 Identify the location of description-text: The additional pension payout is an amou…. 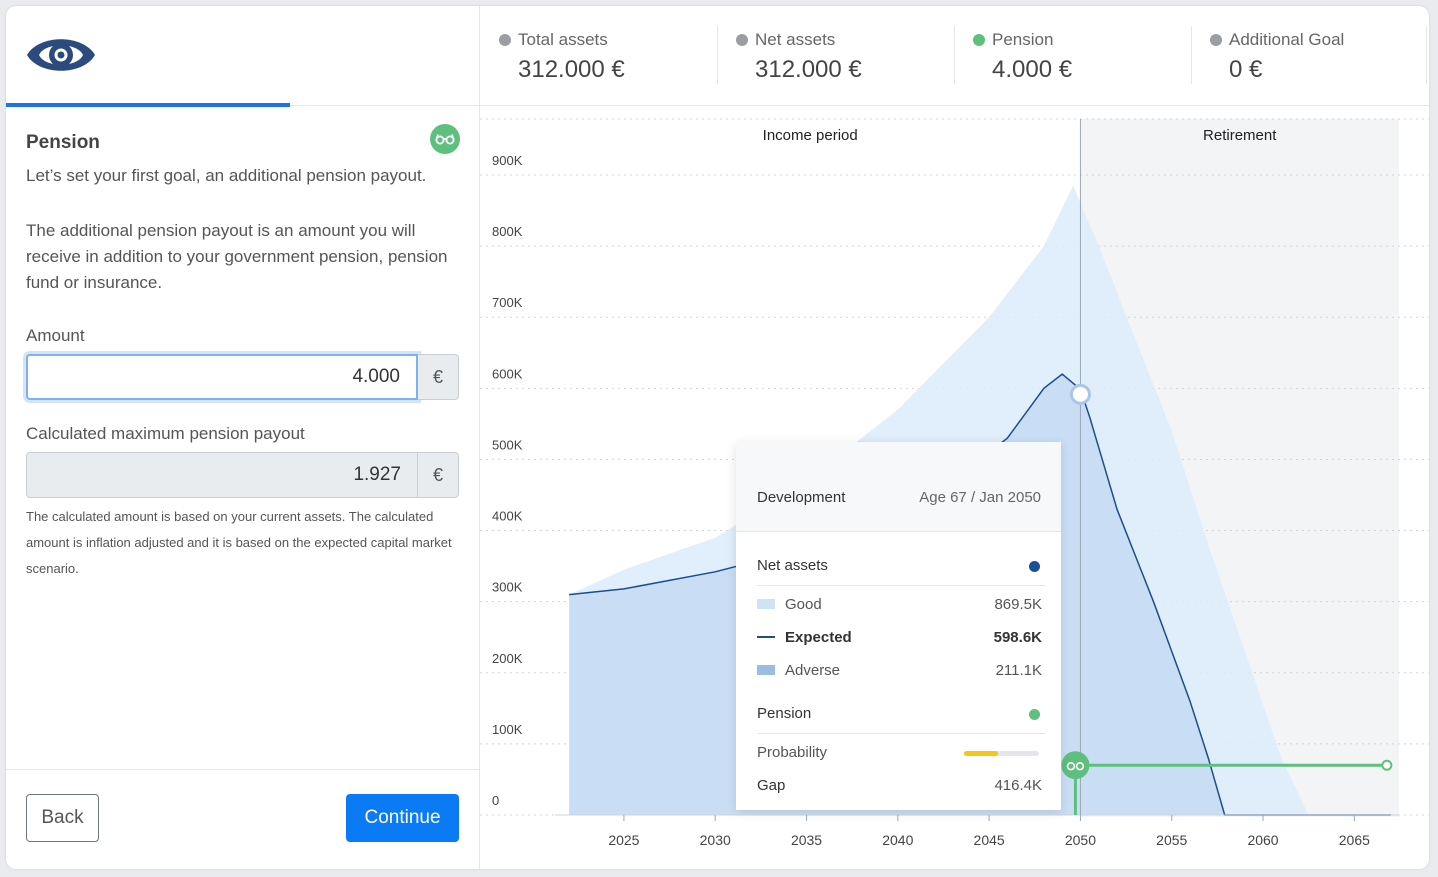
(237, 256).